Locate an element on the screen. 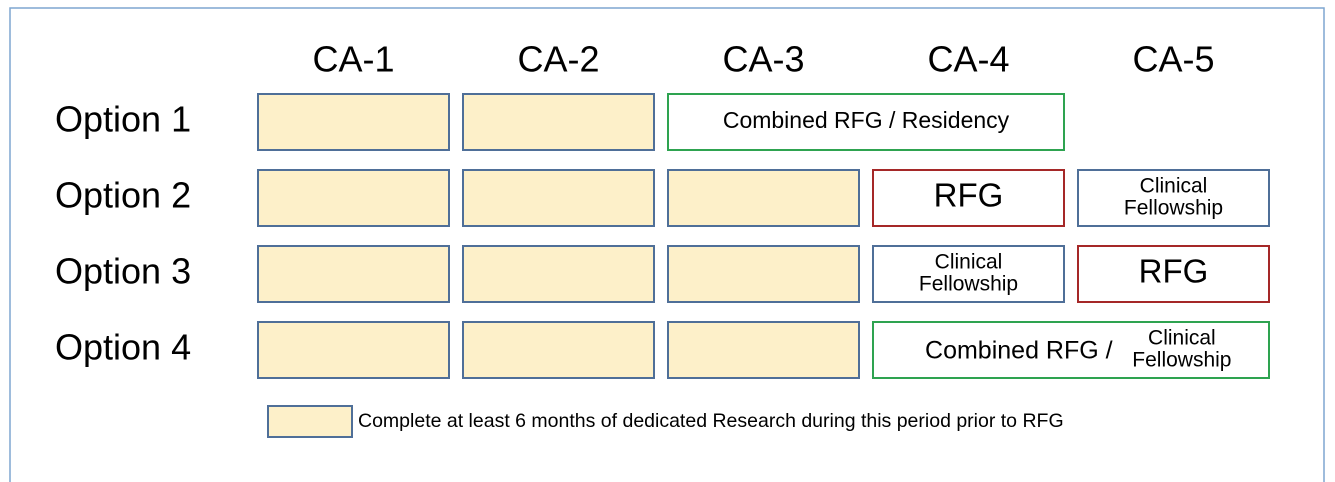  column-header: CA-5 is located at coordinates (1173, 59).